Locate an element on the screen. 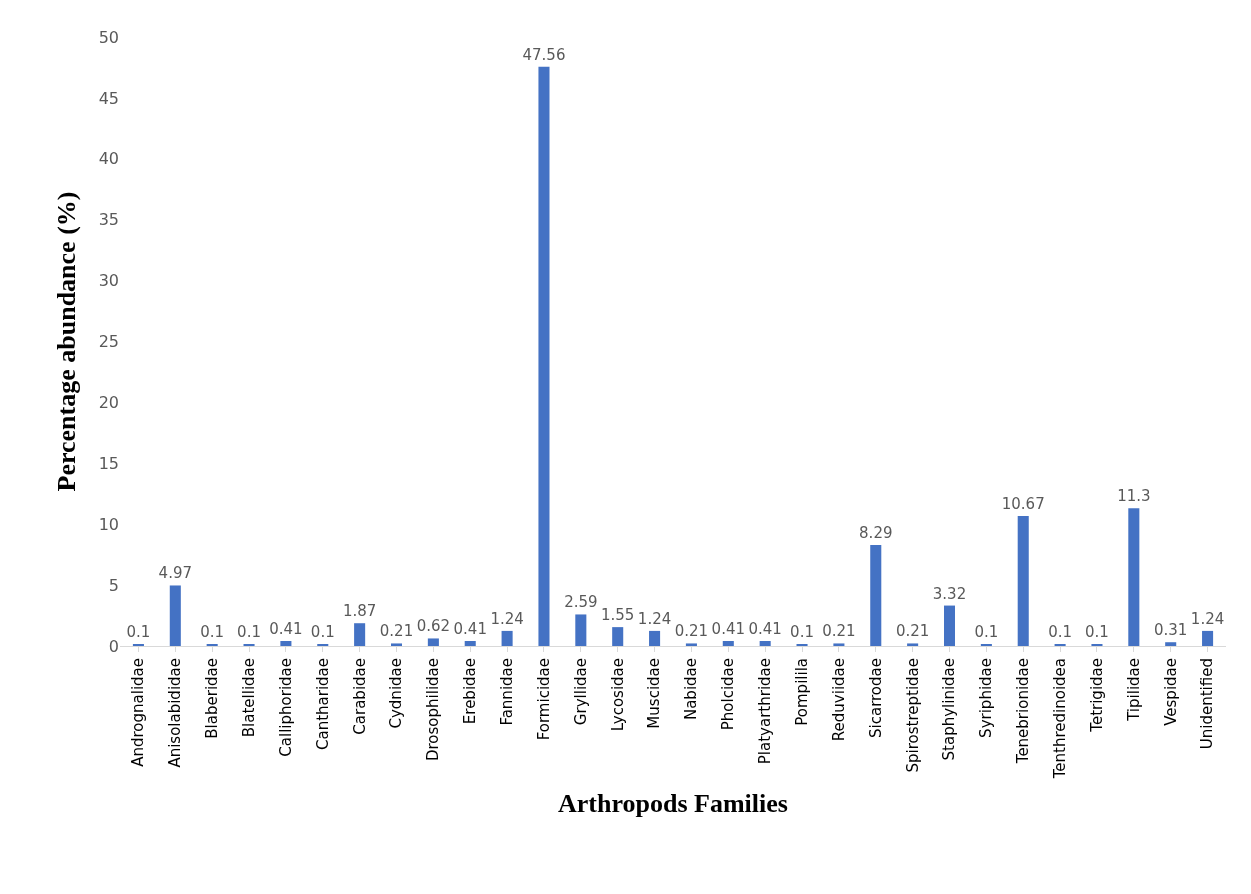 Image resolution: width=1251 pixels, height=894 pixels. x-tick-label: Muscidae is located at coordinates (654, 693).